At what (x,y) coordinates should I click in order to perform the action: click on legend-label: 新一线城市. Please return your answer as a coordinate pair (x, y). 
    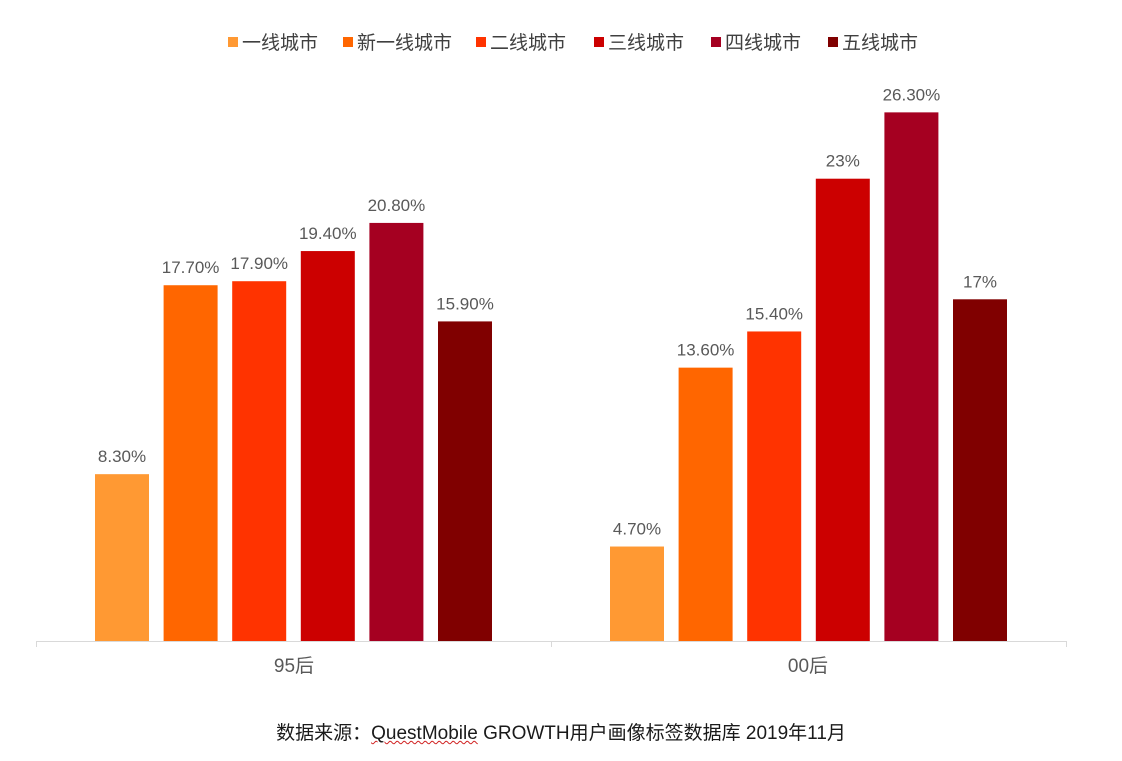
    Looking at the image, I should click on (404, 43).